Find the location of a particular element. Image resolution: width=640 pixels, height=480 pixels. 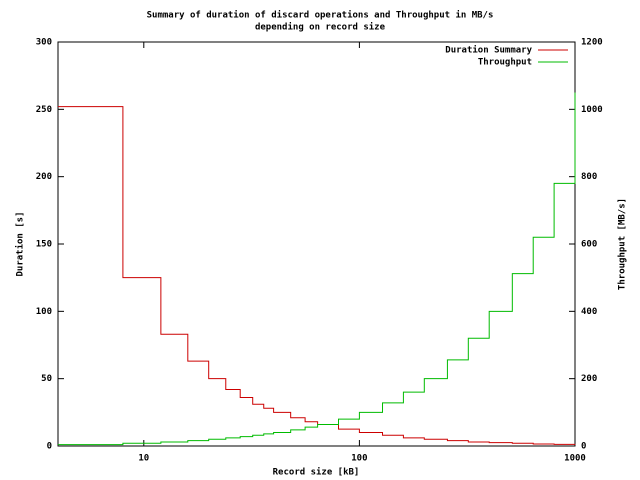

y-tick-label: 0 is located at coordinates (49, 447).